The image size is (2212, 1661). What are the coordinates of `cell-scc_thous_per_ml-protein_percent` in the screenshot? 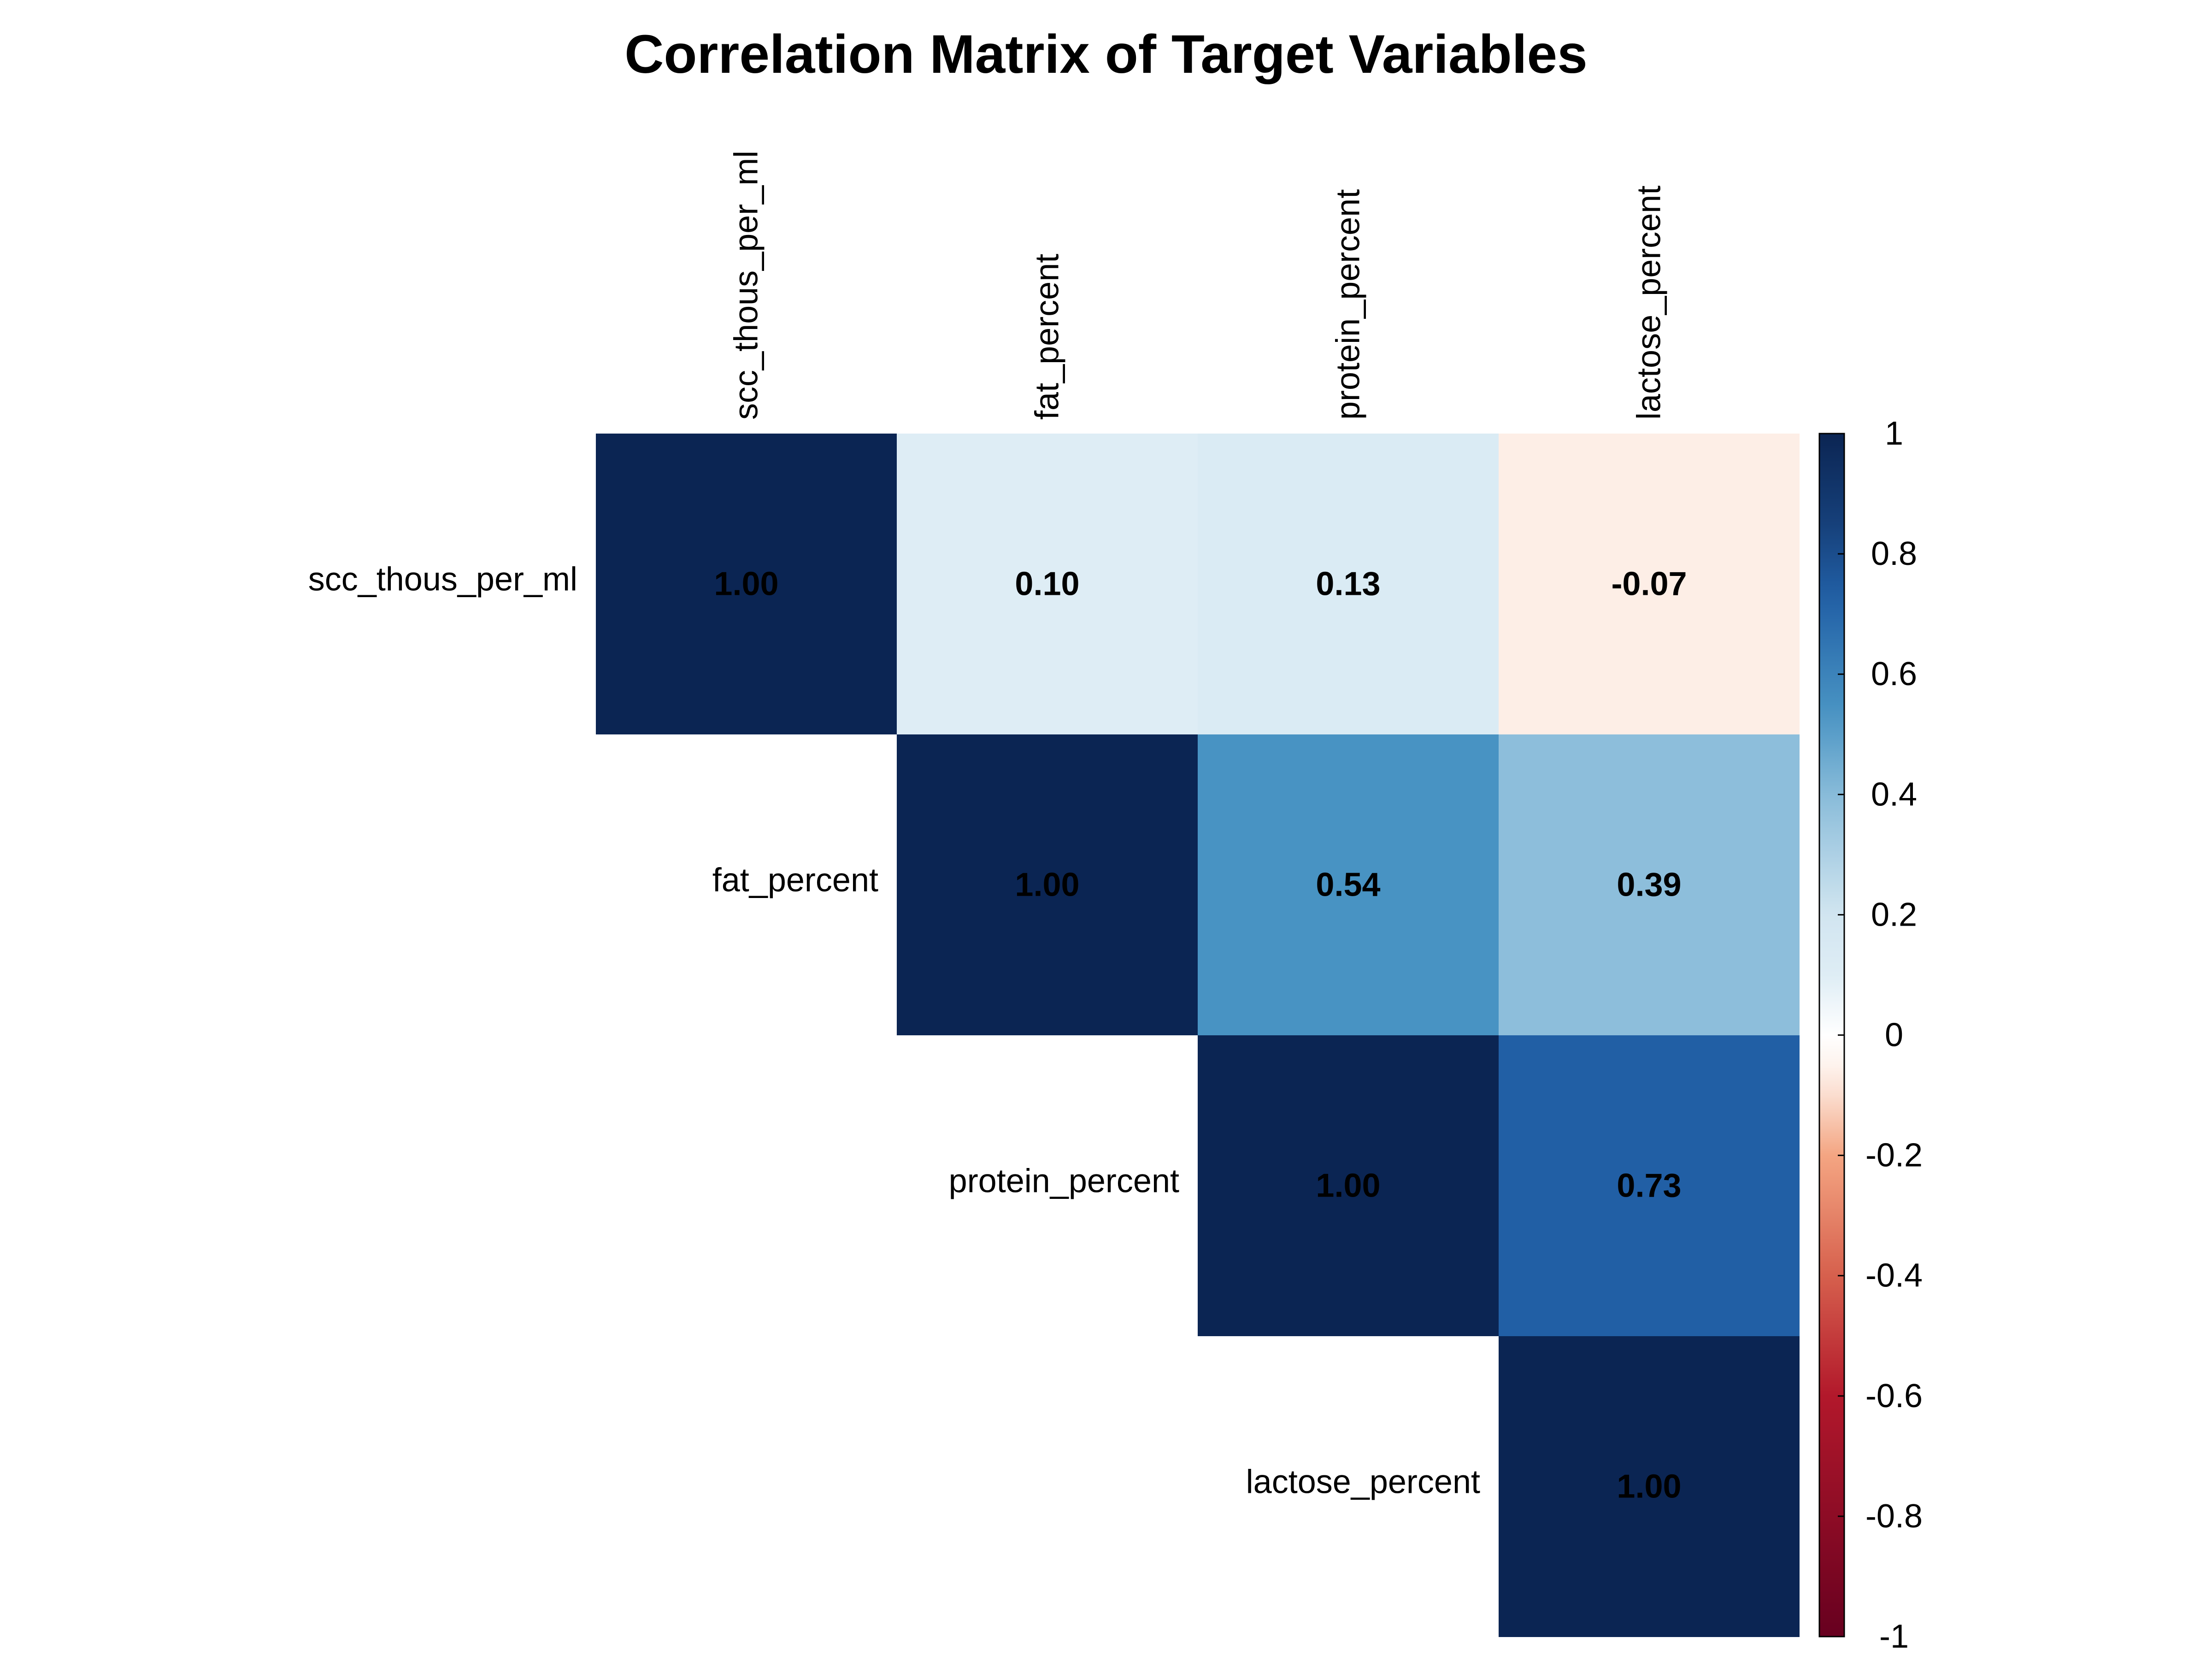 It's located at (1348, 584).